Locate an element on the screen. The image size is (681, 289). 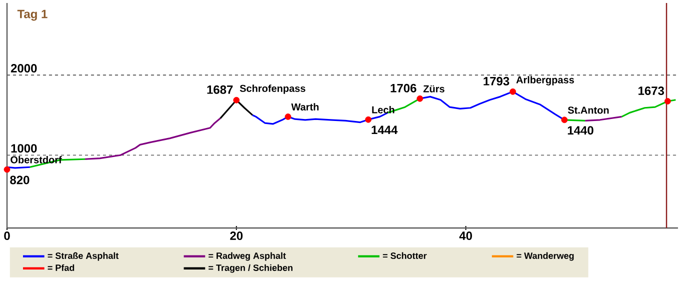
y-tick-label: 1000 is located at coordinates (24, 148).